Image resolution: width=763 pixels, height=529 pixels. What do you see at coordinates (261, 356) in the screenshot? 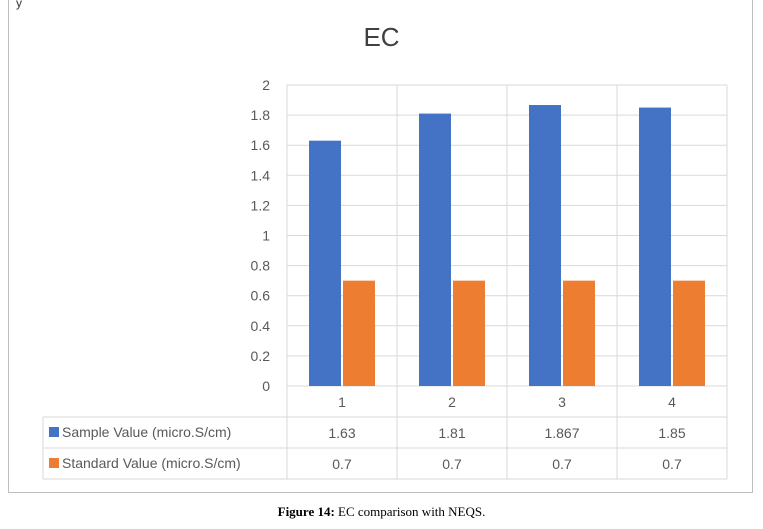
I see `y-tick-label: 0.2` at bounding box center [261, 356].